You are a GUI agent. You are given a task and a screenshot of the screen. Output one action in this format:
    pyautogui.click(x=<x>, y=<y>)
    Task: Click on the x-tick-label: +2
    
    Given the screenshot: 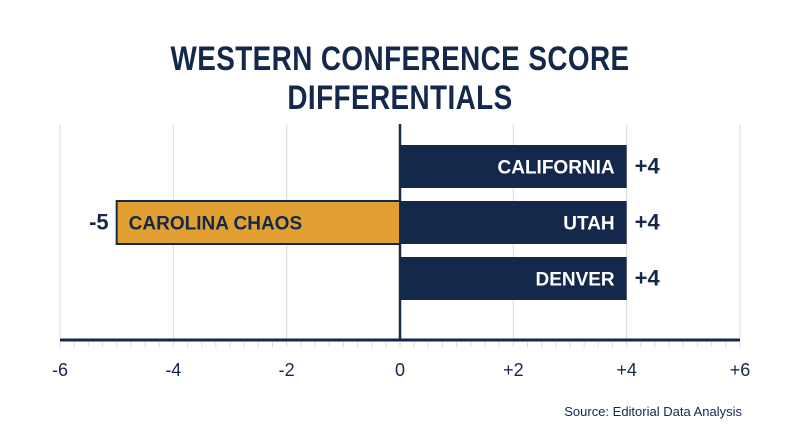 What is the action you would take?
    pyautogui.click(x=513, y=370)
    